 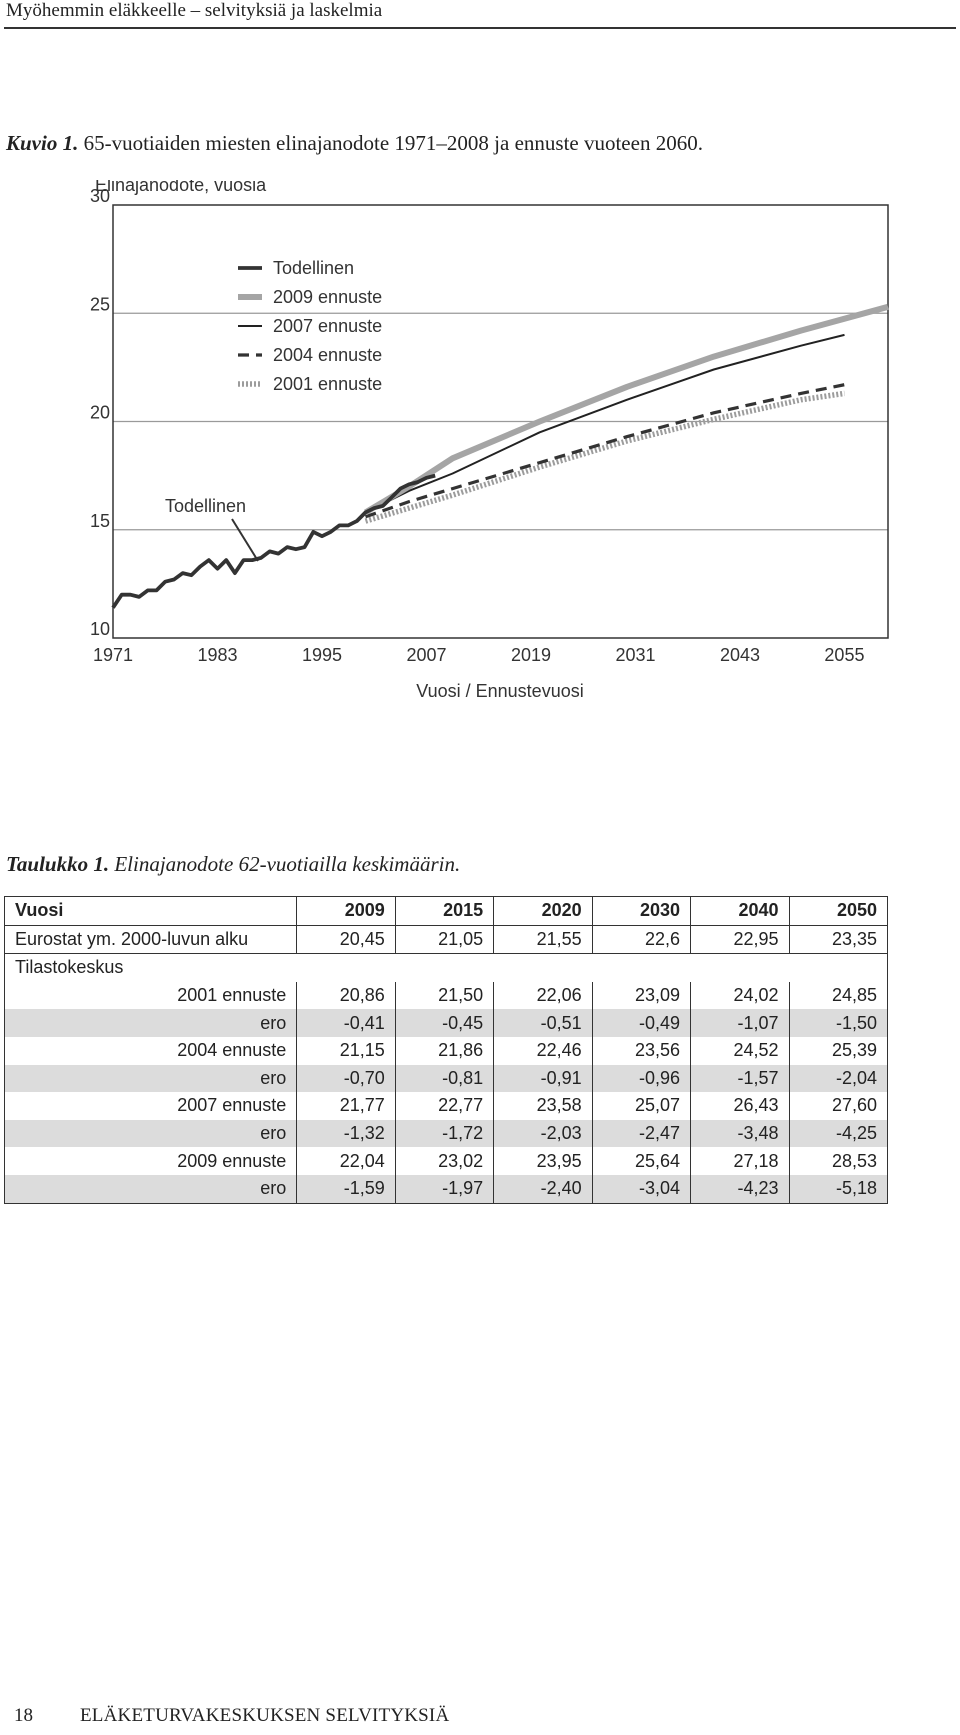 I want to click on table-row: ero -1,59 -1,97 -2,40 -3,04 -4,23 -5,18, so click(x=446, y=1189).